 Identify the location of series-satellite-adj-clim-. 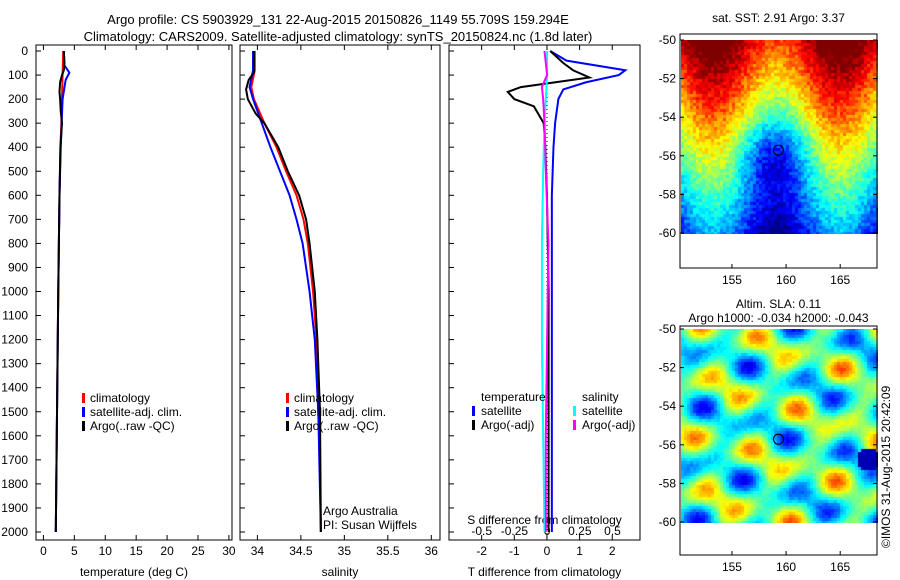
(285, 292).